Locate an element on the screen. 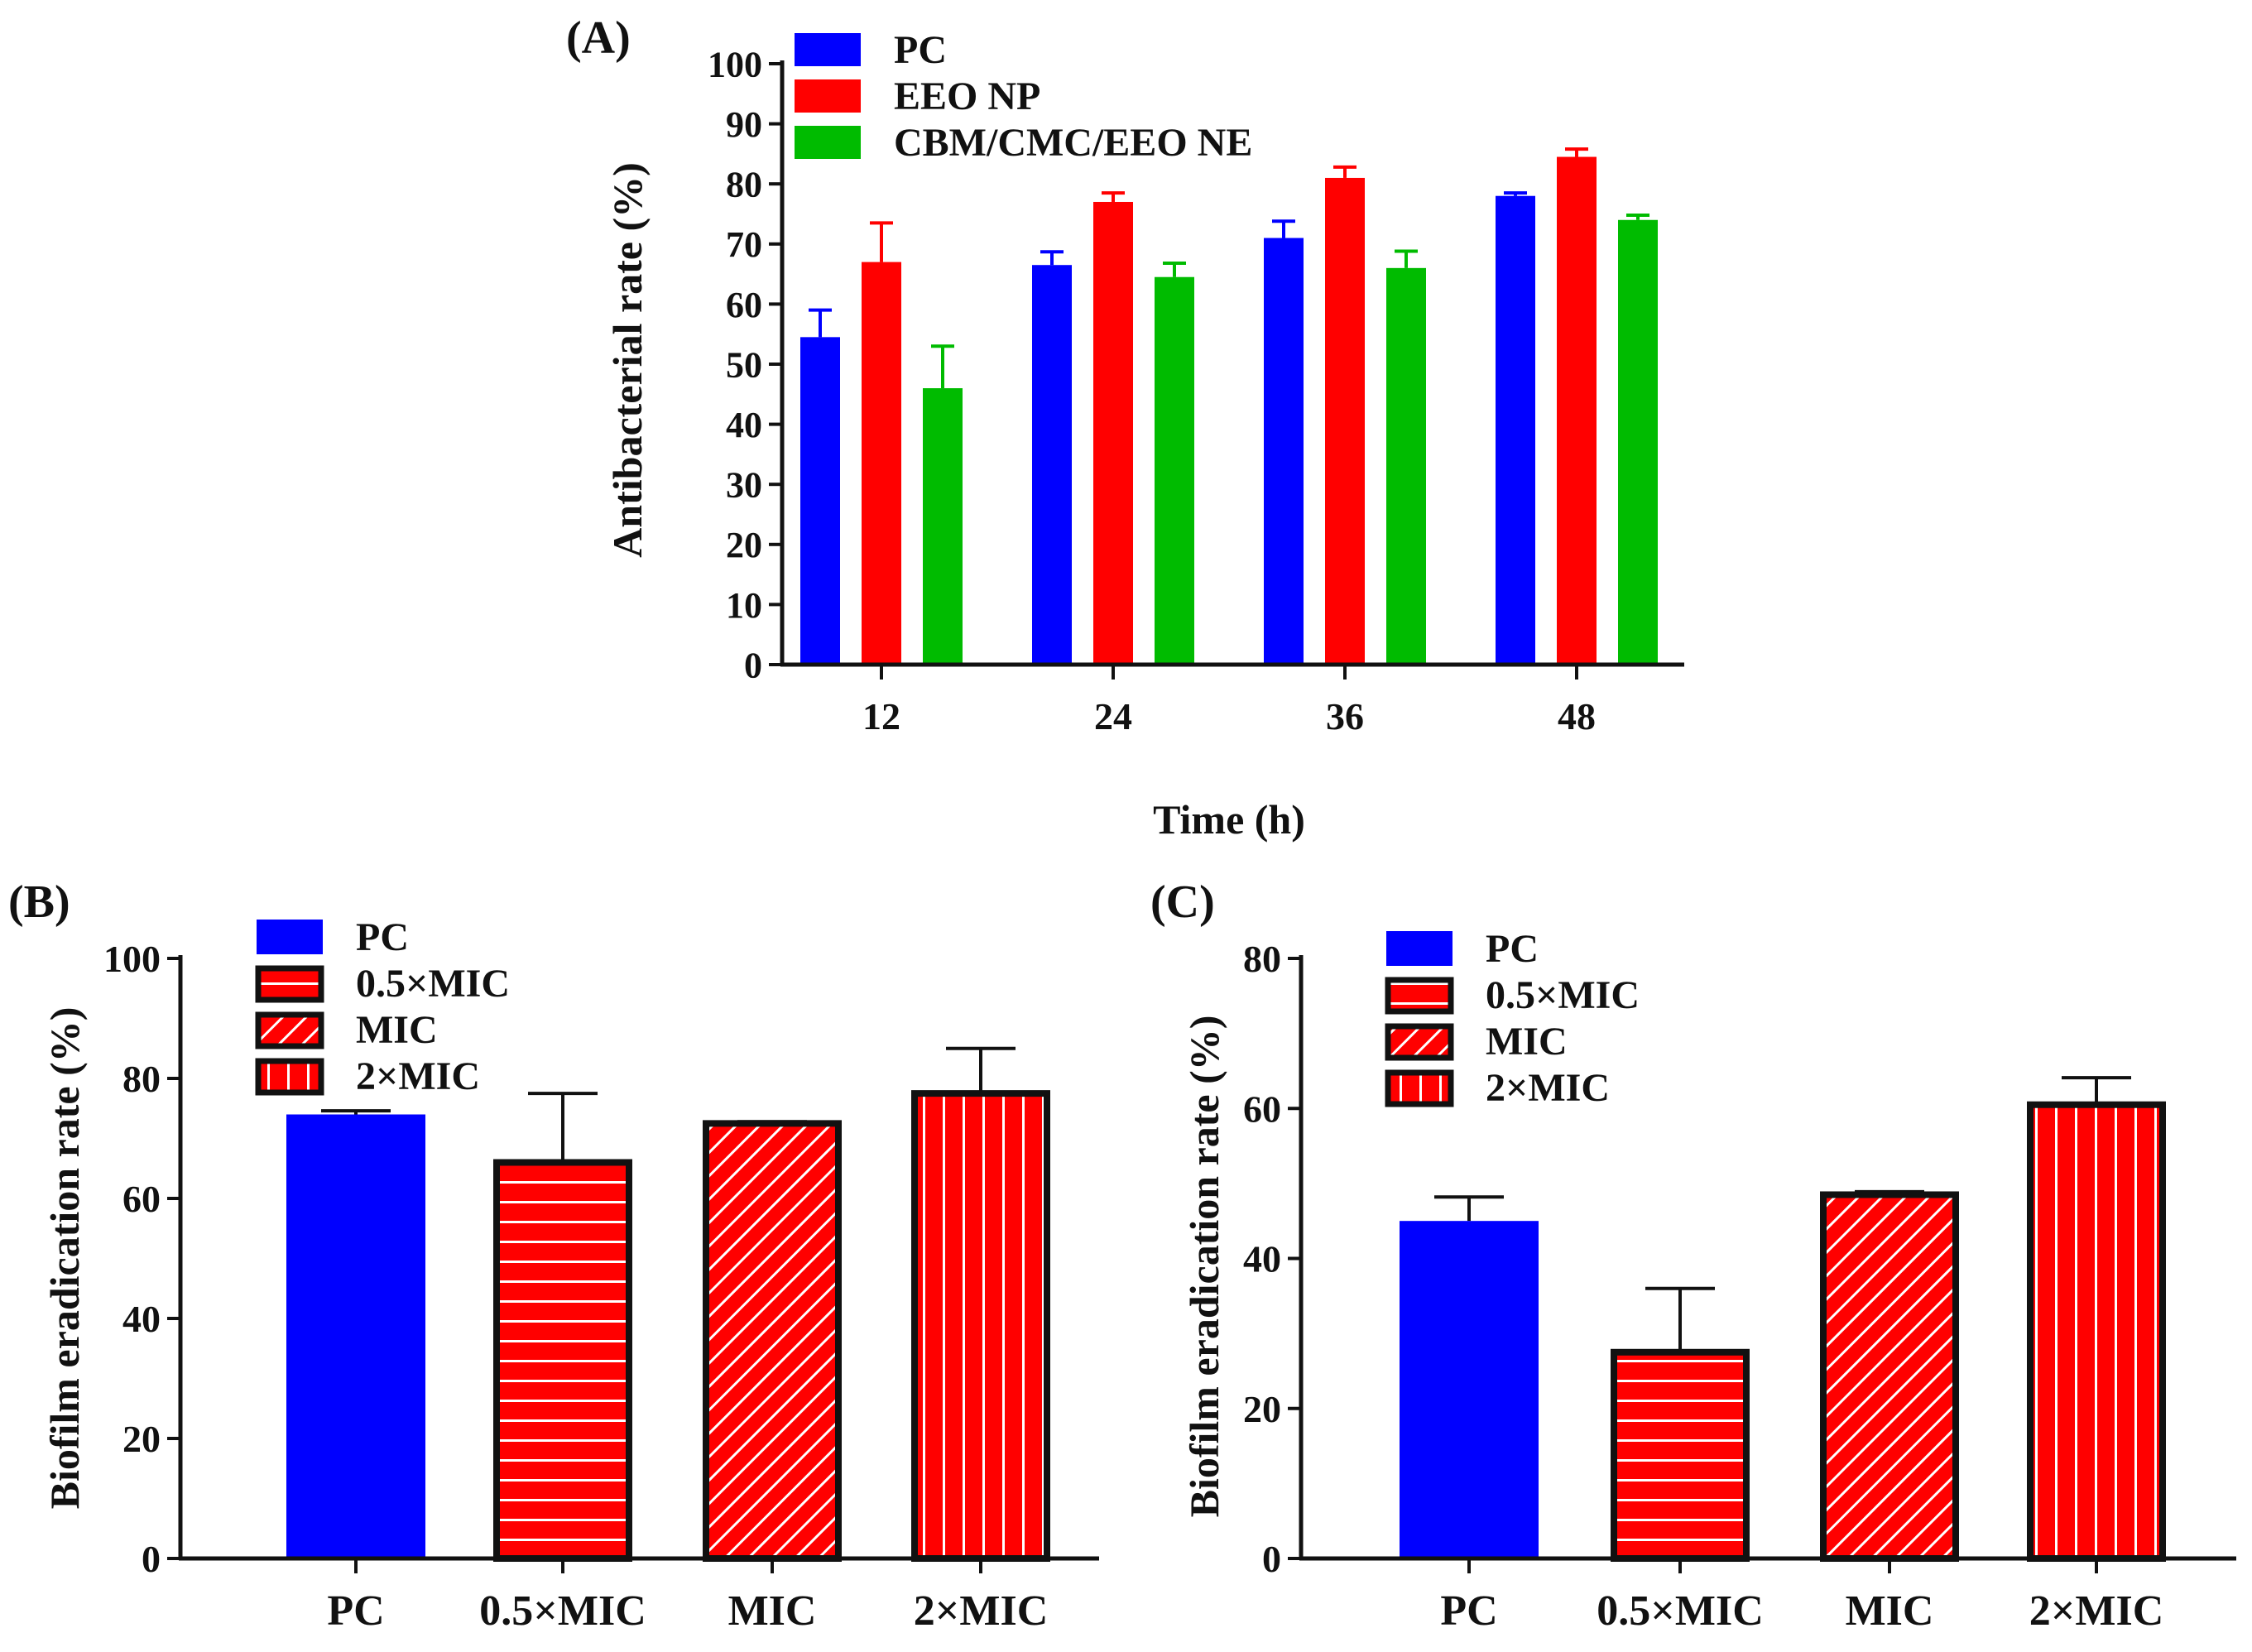  panel-c-x-tick-label: MIC is located at coordinates (1890, 1611).